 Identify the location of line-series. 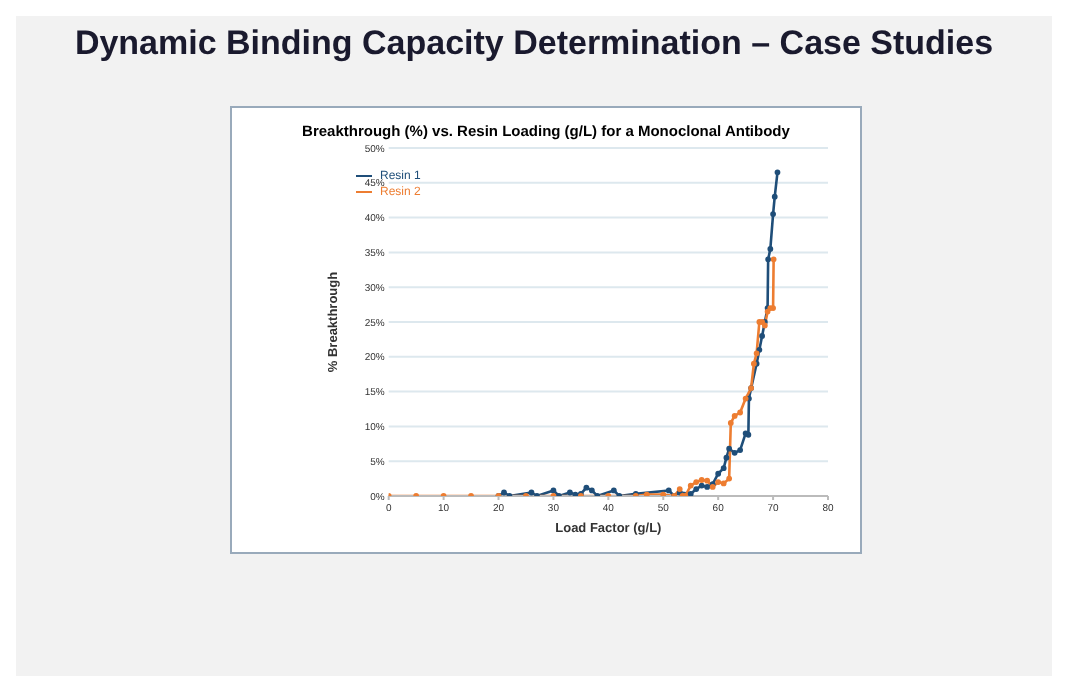
(638, 332).